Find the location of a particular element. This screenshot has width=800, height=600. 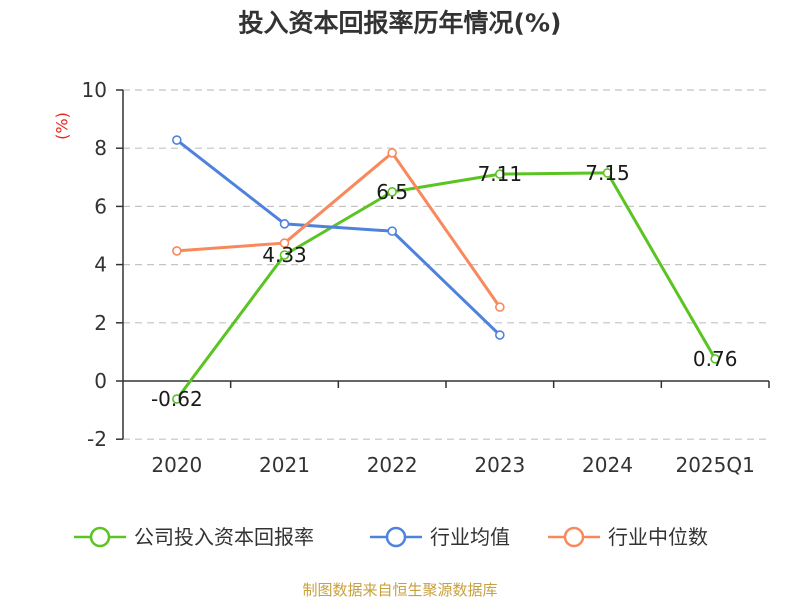

data-label: 6.5 is located at coordinates (392, 192).